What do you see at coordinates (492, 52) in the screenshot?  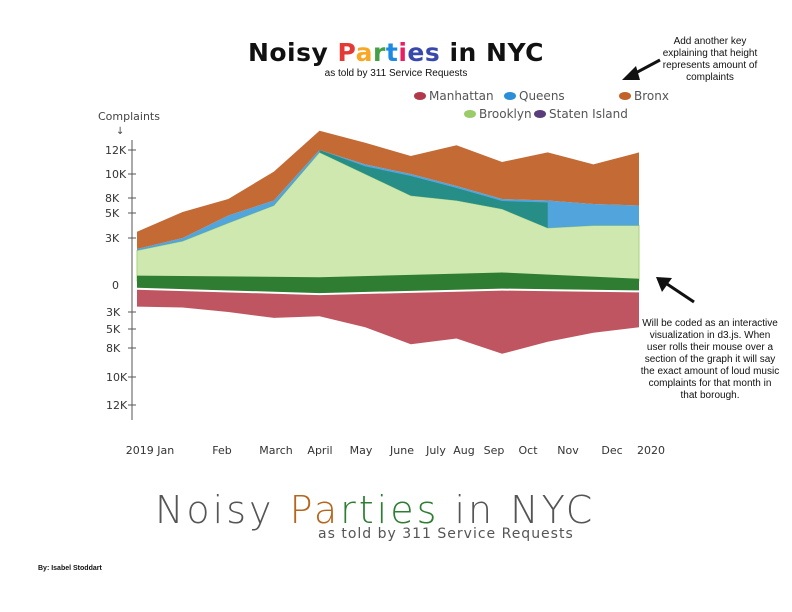 I see `title-part-7: in NYC` at bounding box center [492, 52].